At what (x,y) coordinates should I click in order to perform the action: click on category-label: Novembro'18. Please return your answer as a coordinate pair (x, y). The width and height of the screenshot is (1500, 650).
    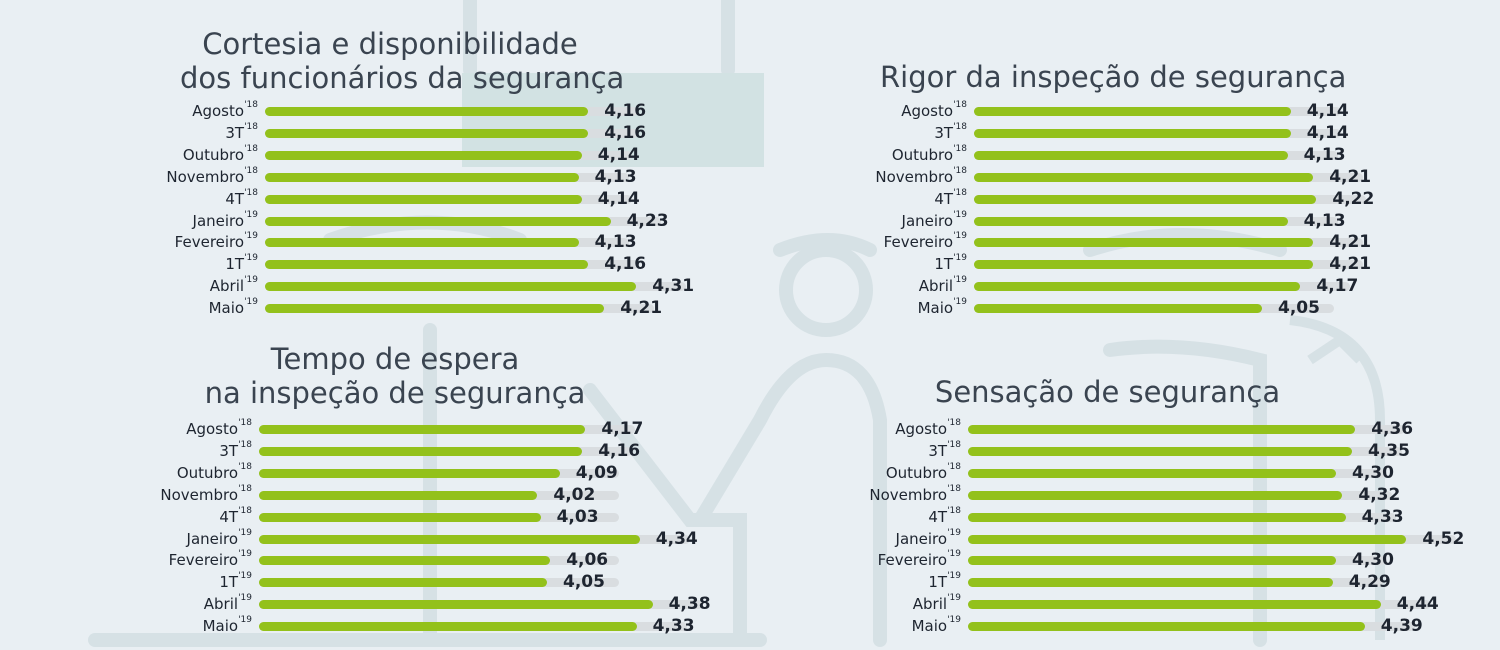
    Looking at the image, I should click on (860, 494).